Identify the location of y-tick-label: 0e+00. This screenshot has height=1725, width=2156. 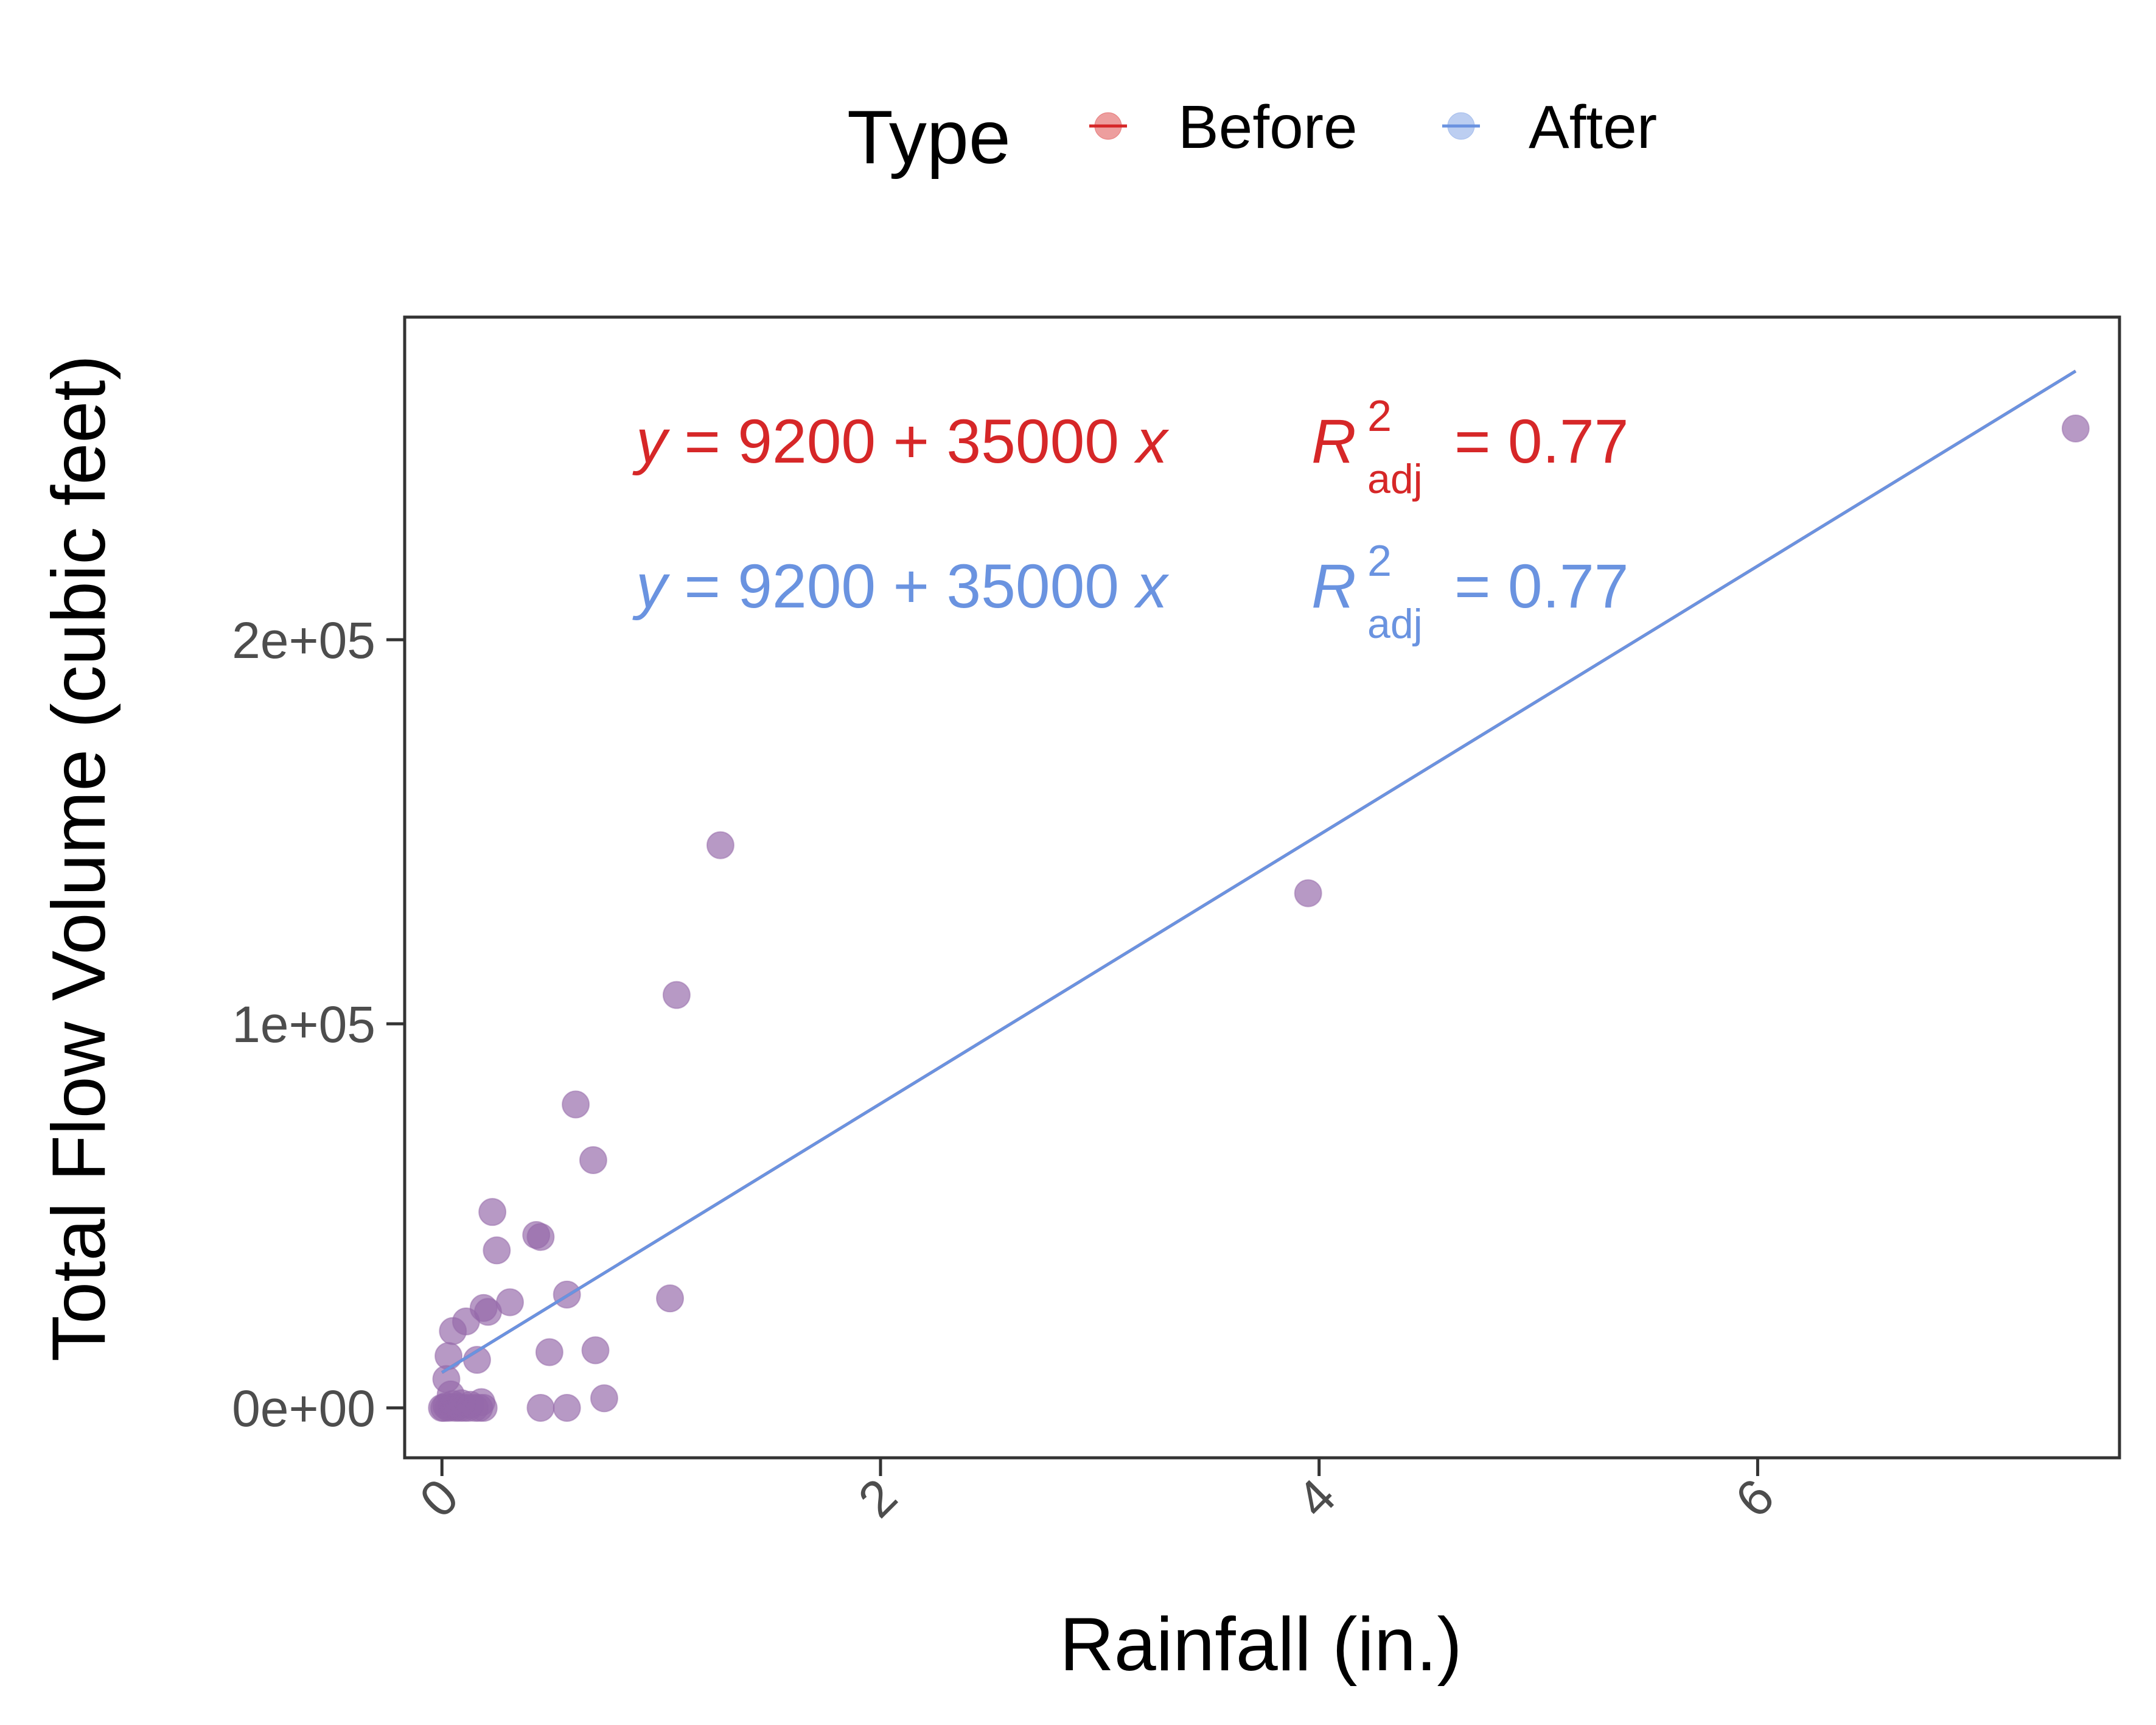
(303, 1408).